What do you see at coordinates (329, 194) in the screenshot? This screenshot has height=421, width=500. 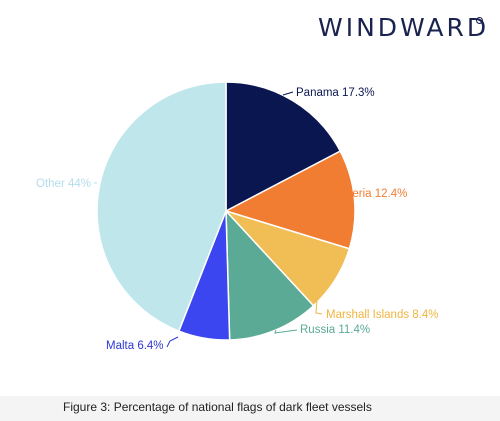 I see `leader-line-liberia` at bounding box center [329, 194].